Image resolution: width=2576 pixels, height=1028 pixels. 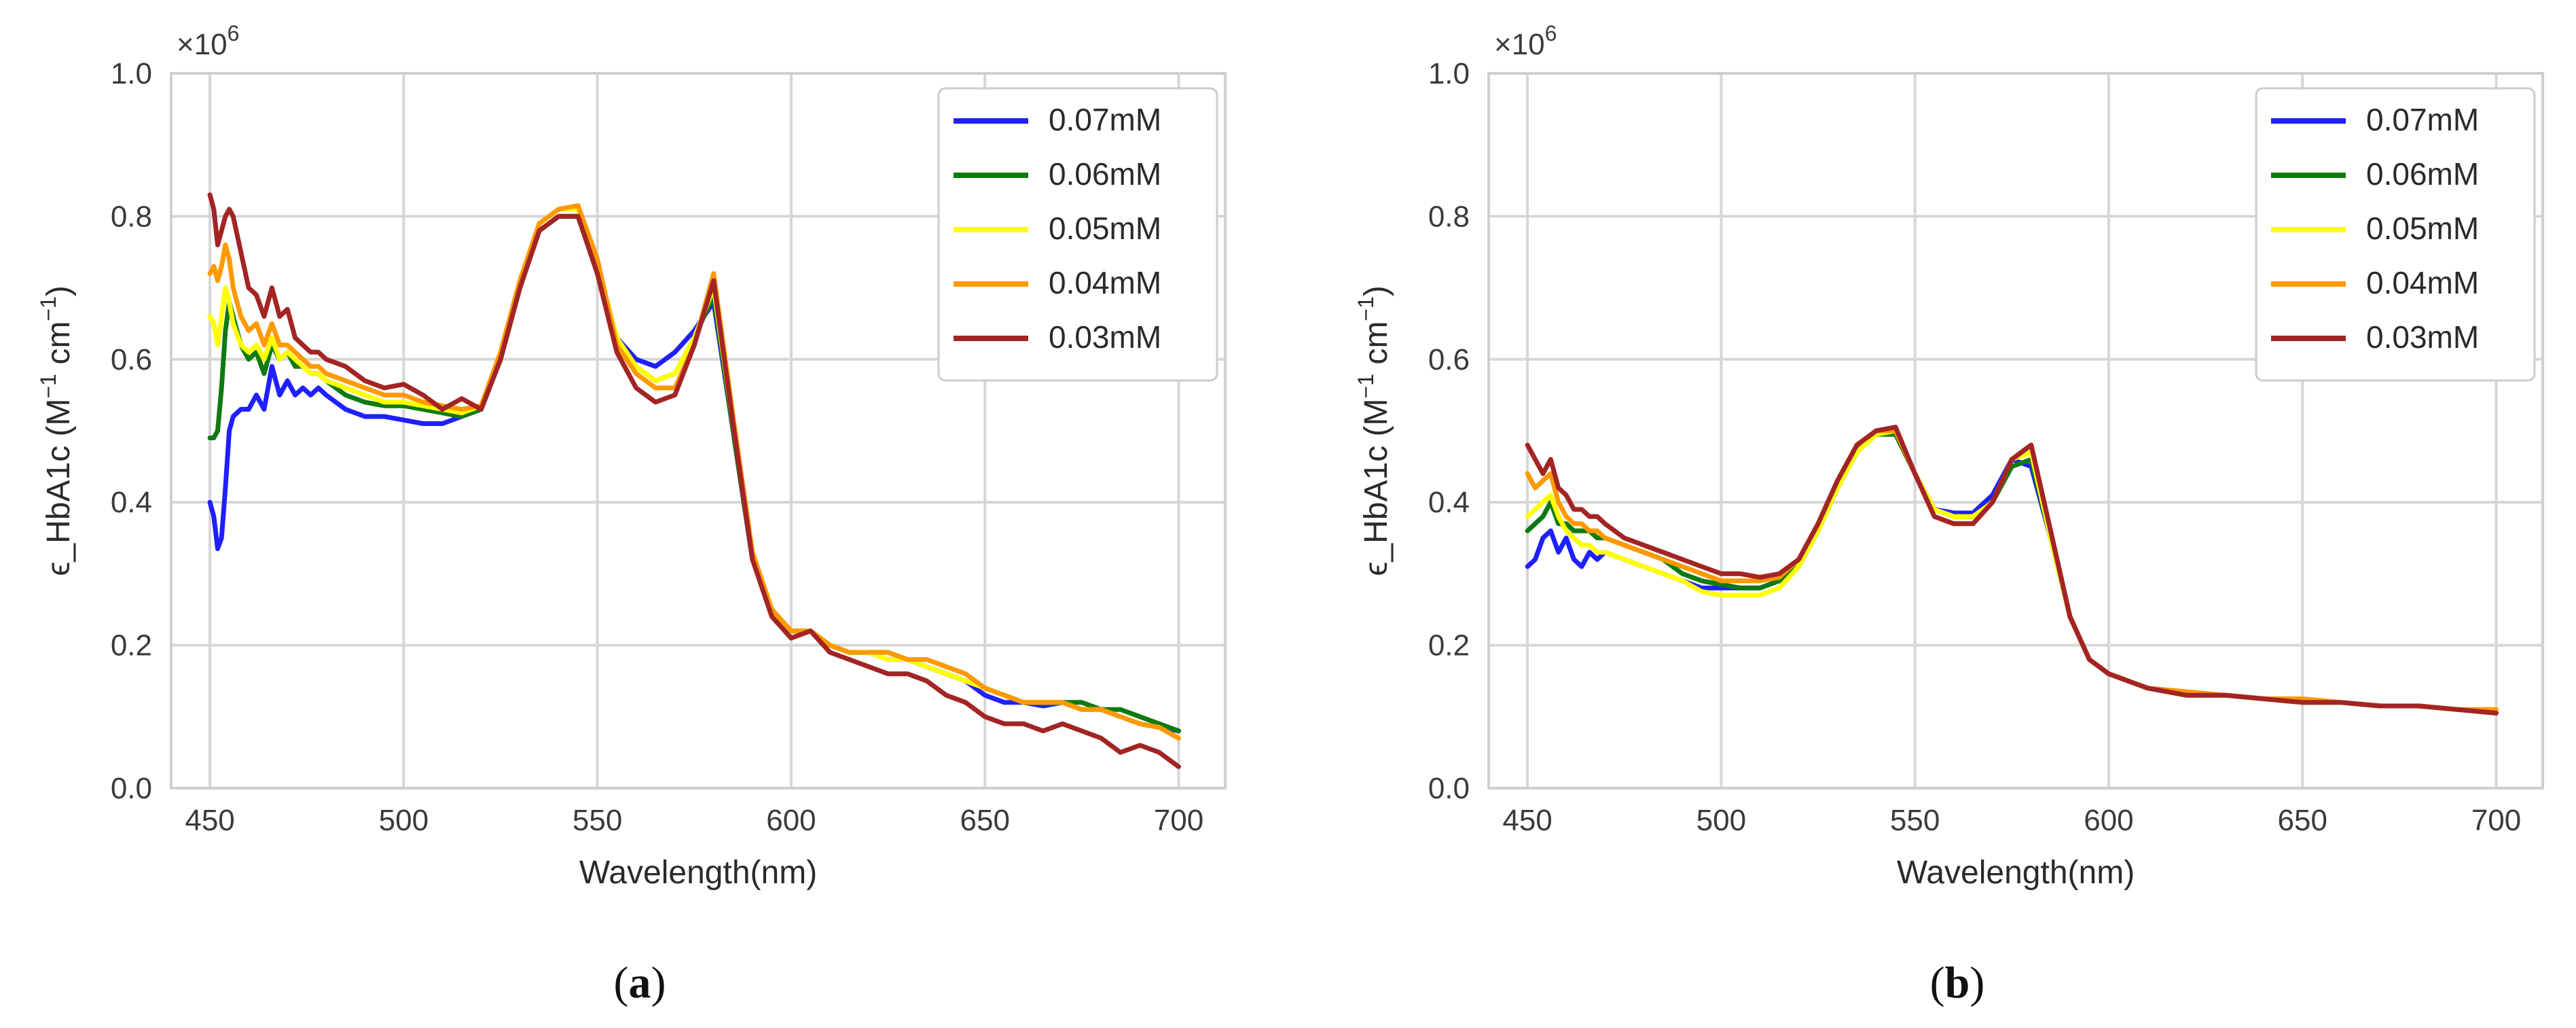 What do you see at coordinates (2422, 229) in the screenshot?
I see `panel-b-legend-label-0.05mM: 0.05mM` at bounding box center [2422, 229].